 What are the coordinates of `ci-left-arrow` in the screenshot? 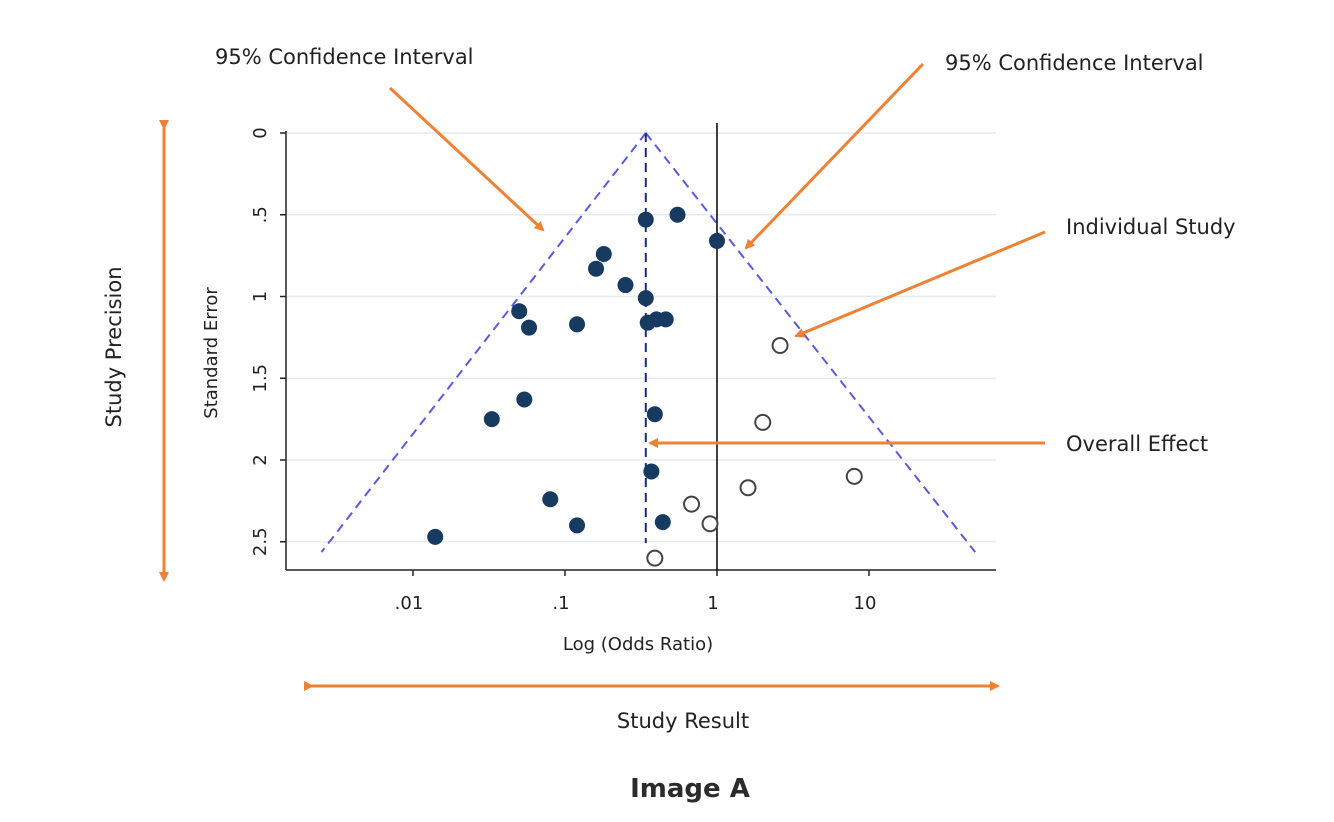 It's located at (466, 159).